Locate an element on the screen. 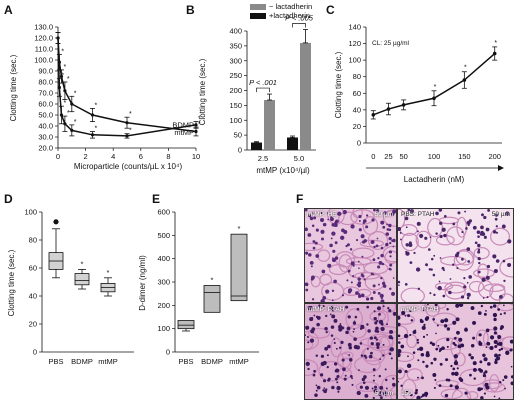 The image size is (520, 406). panel-e-box is located at coordinates (239, 267).